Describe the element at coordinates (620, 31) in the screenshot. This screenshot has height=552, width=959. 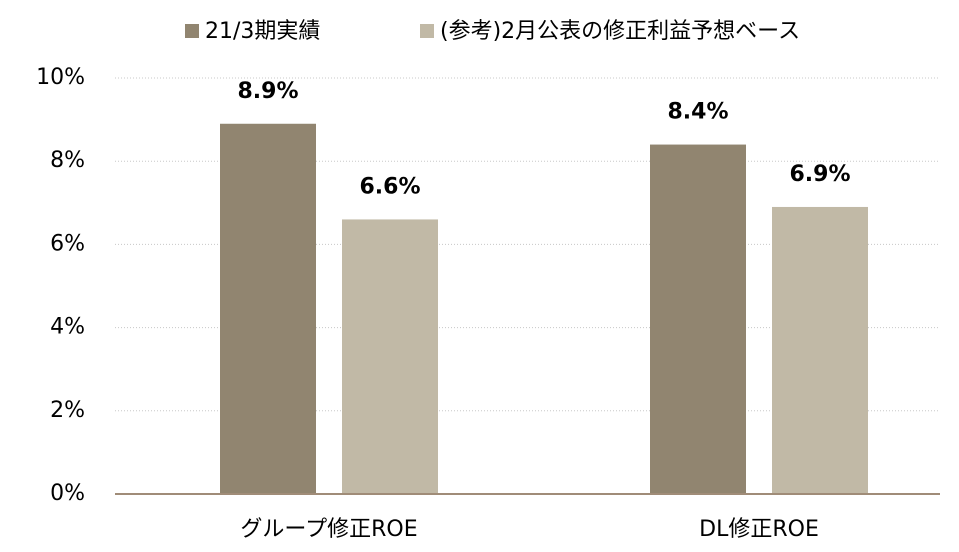
I see `legend-label: (参考)2月公表の修正利益予想ベース` at that location.